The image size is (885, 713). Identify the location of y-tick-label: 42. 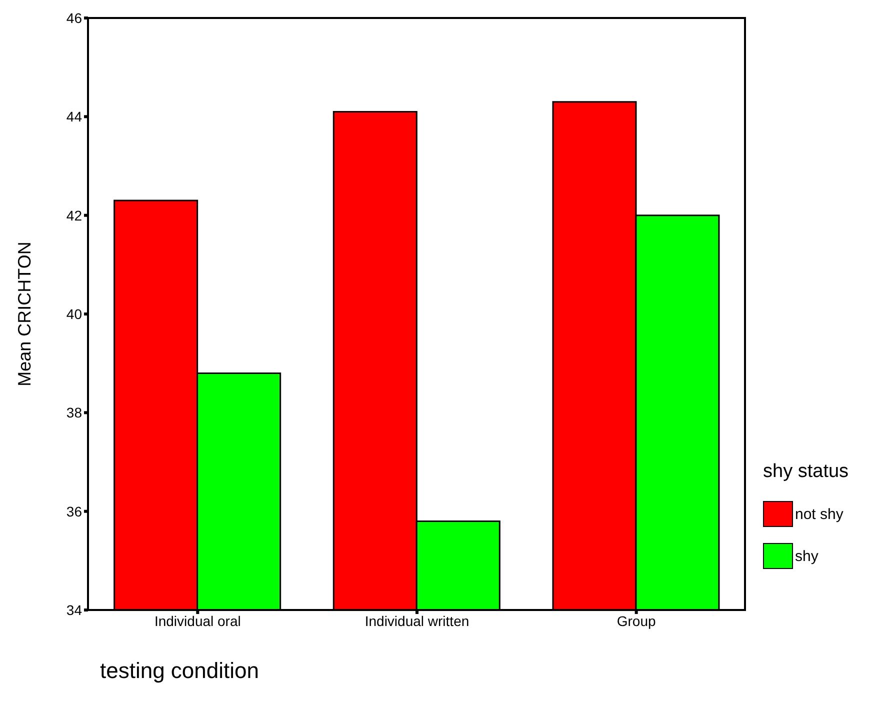
(74, 215).